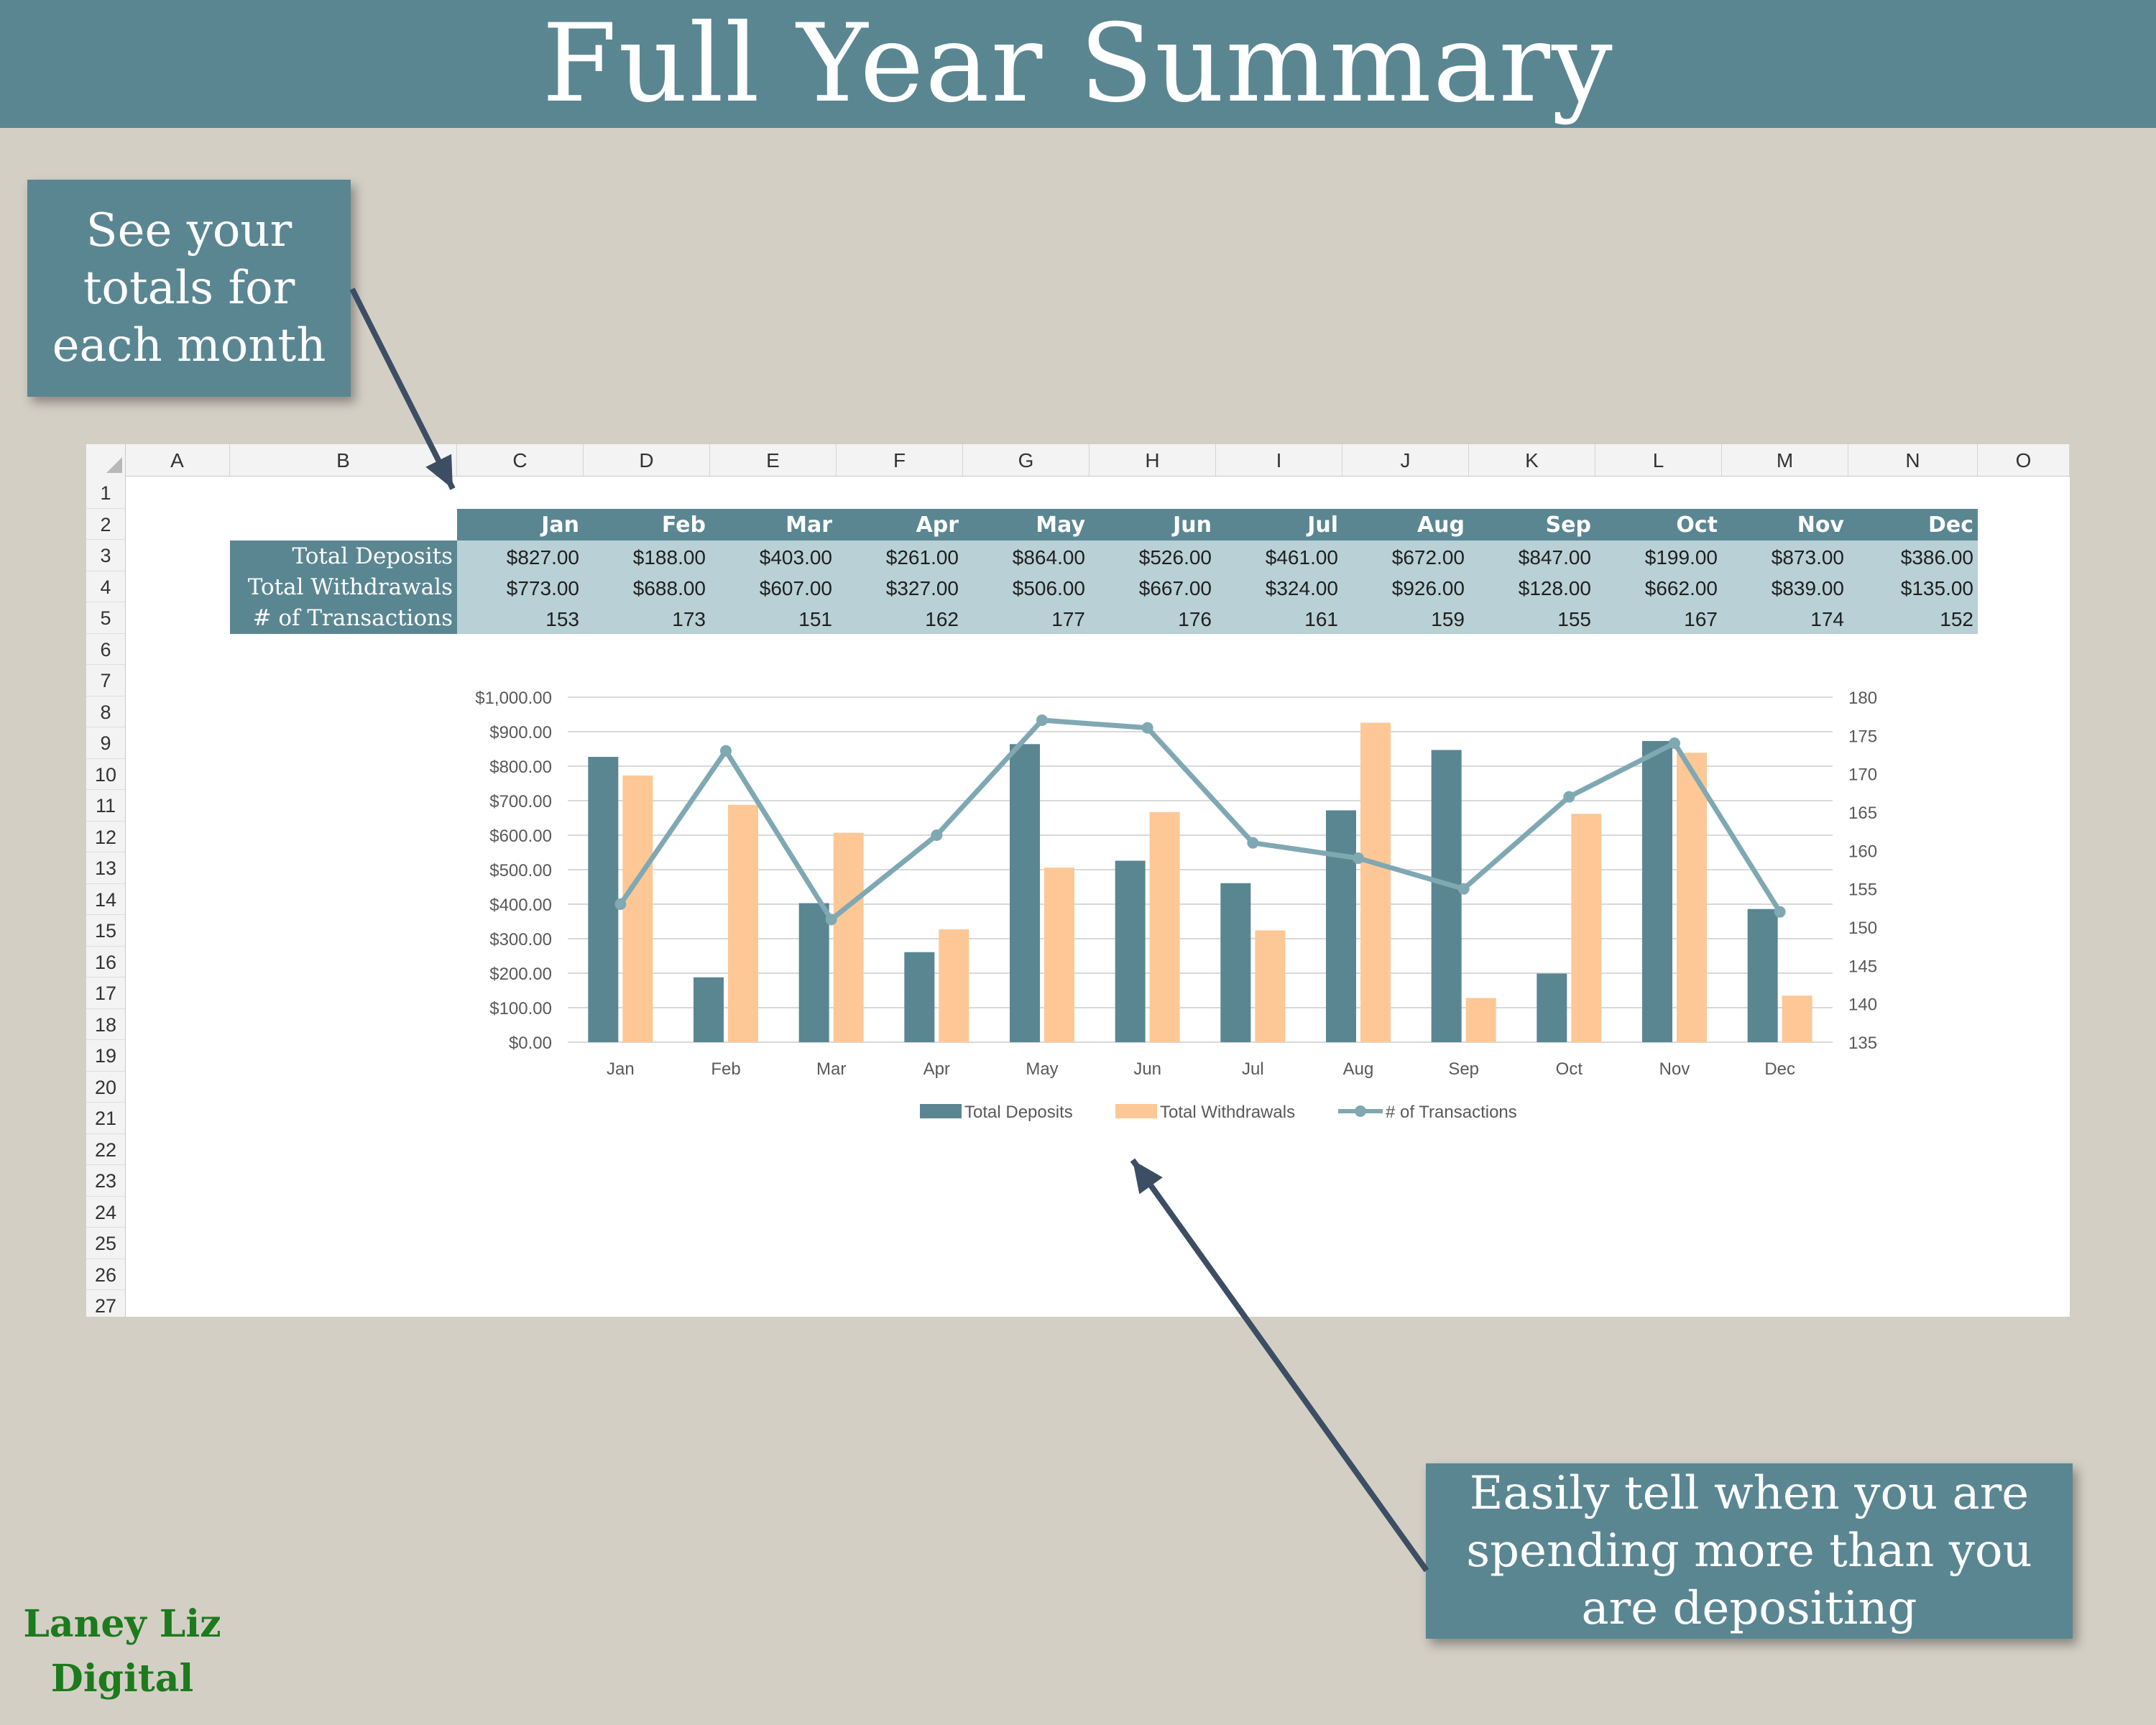 Image resolution: width=2156 pixels, height=1725 pixels. Describe the element at coordinates (352, 618) in the screenshot. I see `row-label: # of Transactions` at that location.